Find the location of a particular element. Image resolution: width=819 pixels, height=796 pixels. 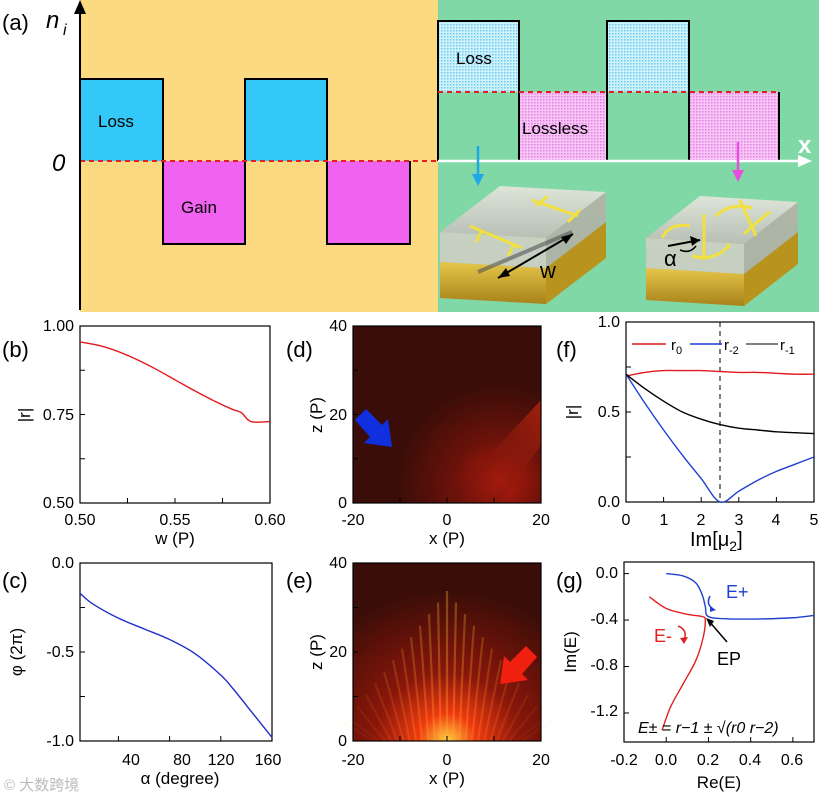

x-tick-label: 0.4 is located at coordinates (750, 760).